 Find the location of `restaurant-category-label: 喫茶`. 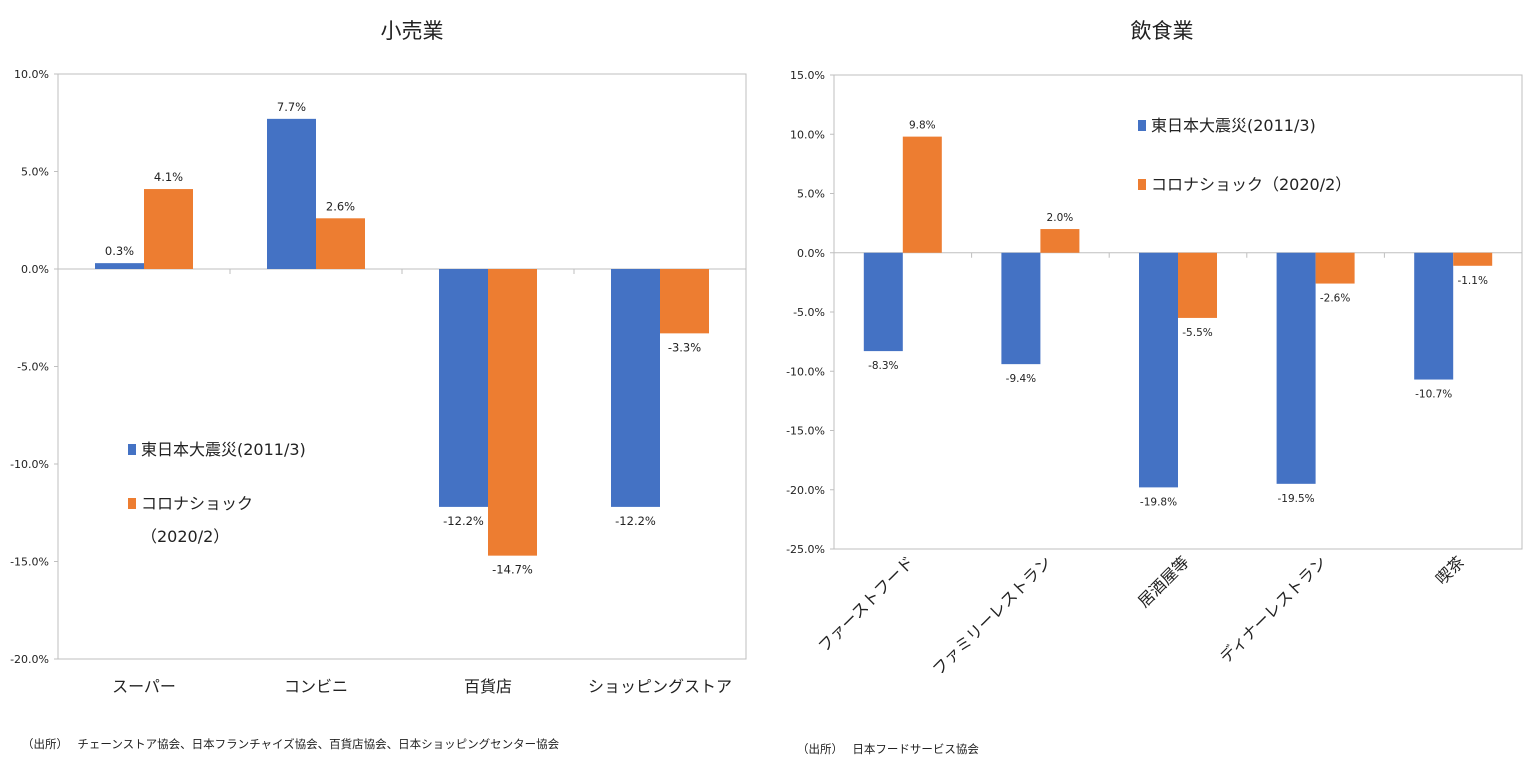

restaurant-category-label: 喫茶 is located at coordinates (1450, 570).